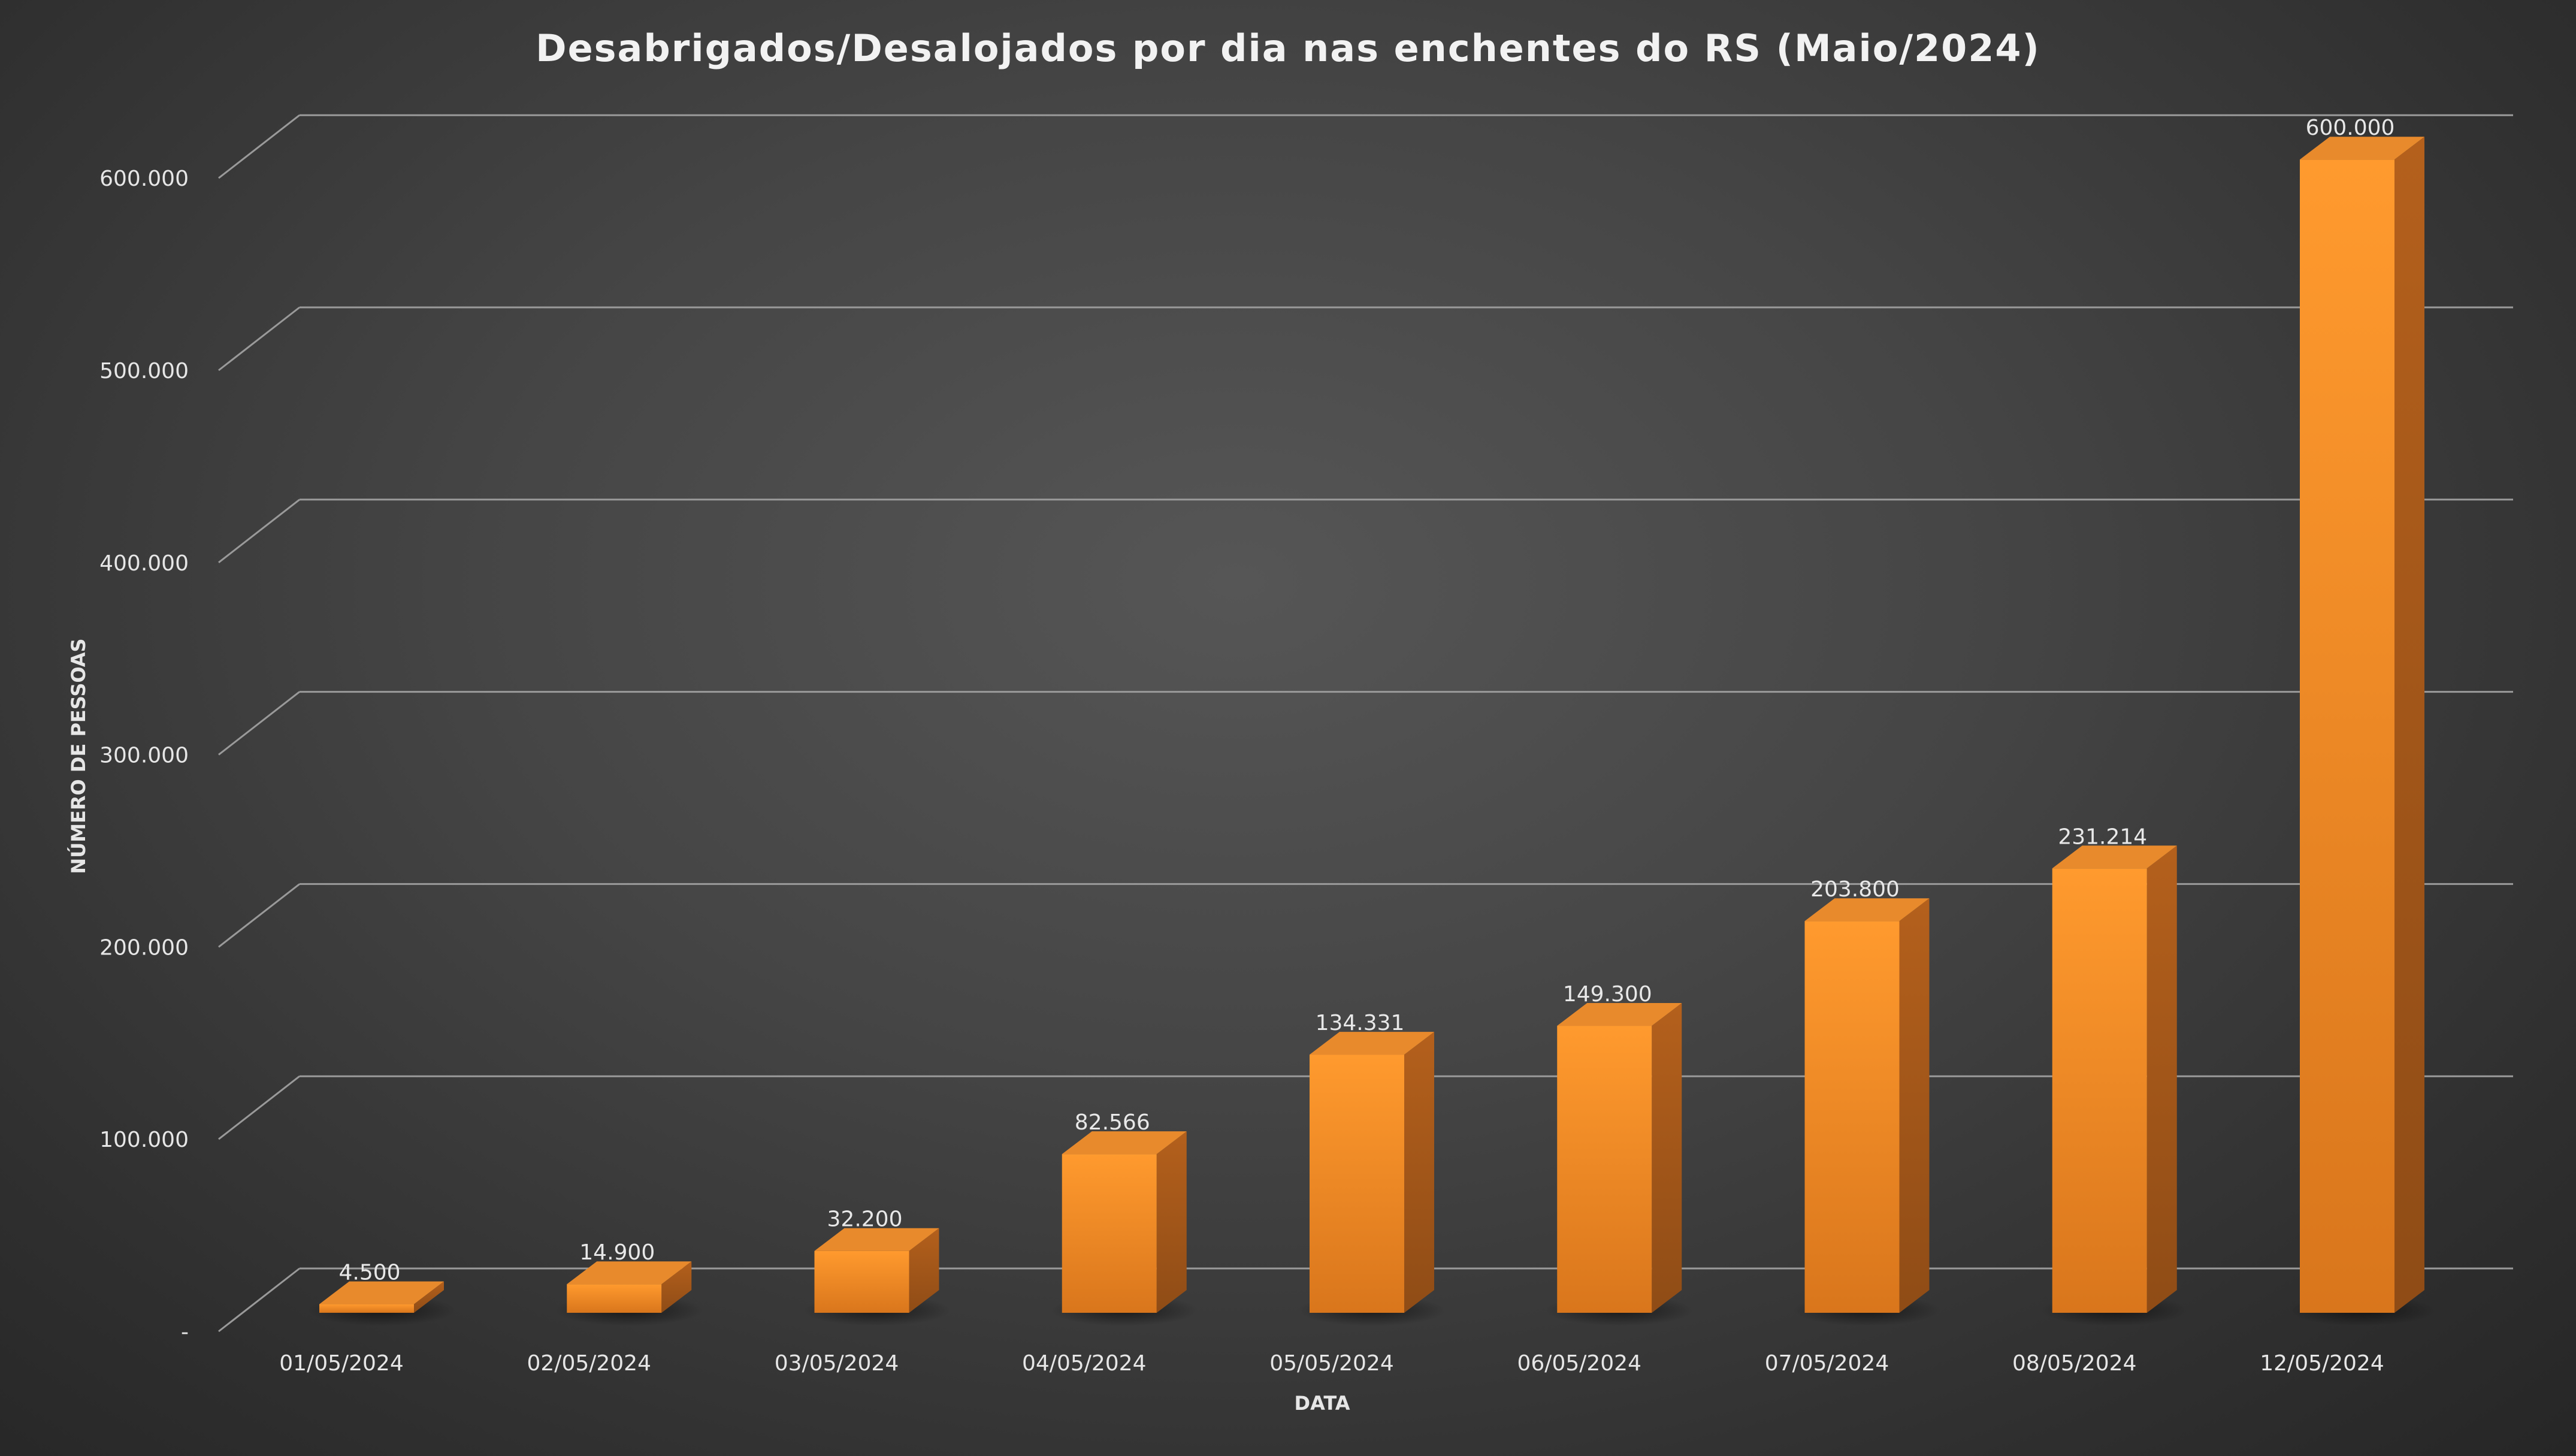 Image resolution: width=2576 pixels, height=1456 pixels. Describe the element at coordinates (1855, 890) in the screenshot. I see `data-label: 203.800` at that location.